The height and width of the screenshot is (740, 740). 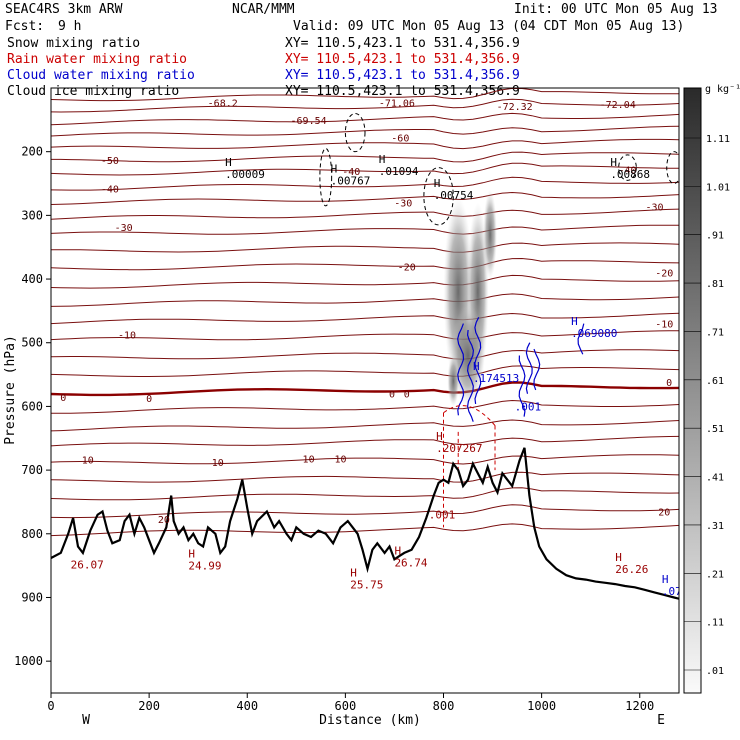 I want to click on isotherm-label: -20, so click(x=407, y=267).